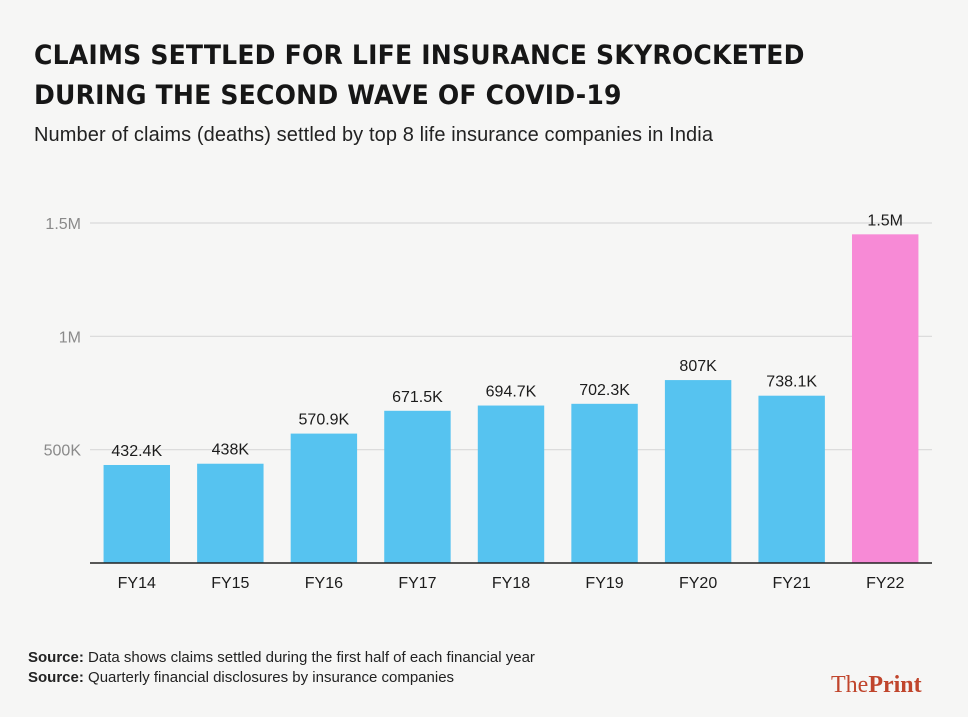 The width and height of the screenshot is (968, 717). I want to click on data-label: 438K, so click(231, 450).